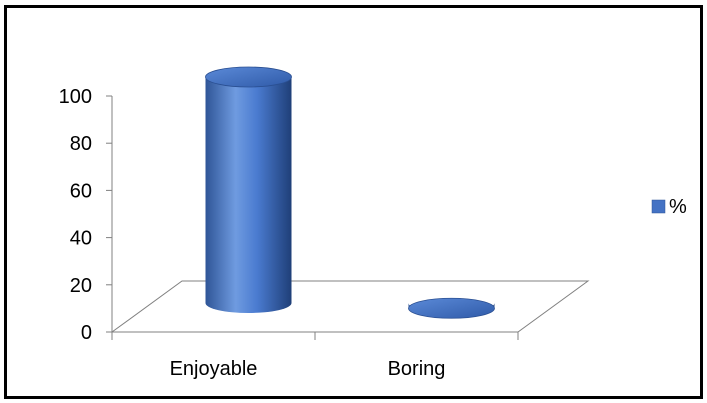 The height and width of the screenshot is (403, 707). I want to click on y-tick-label: 0, so click(86, 333).